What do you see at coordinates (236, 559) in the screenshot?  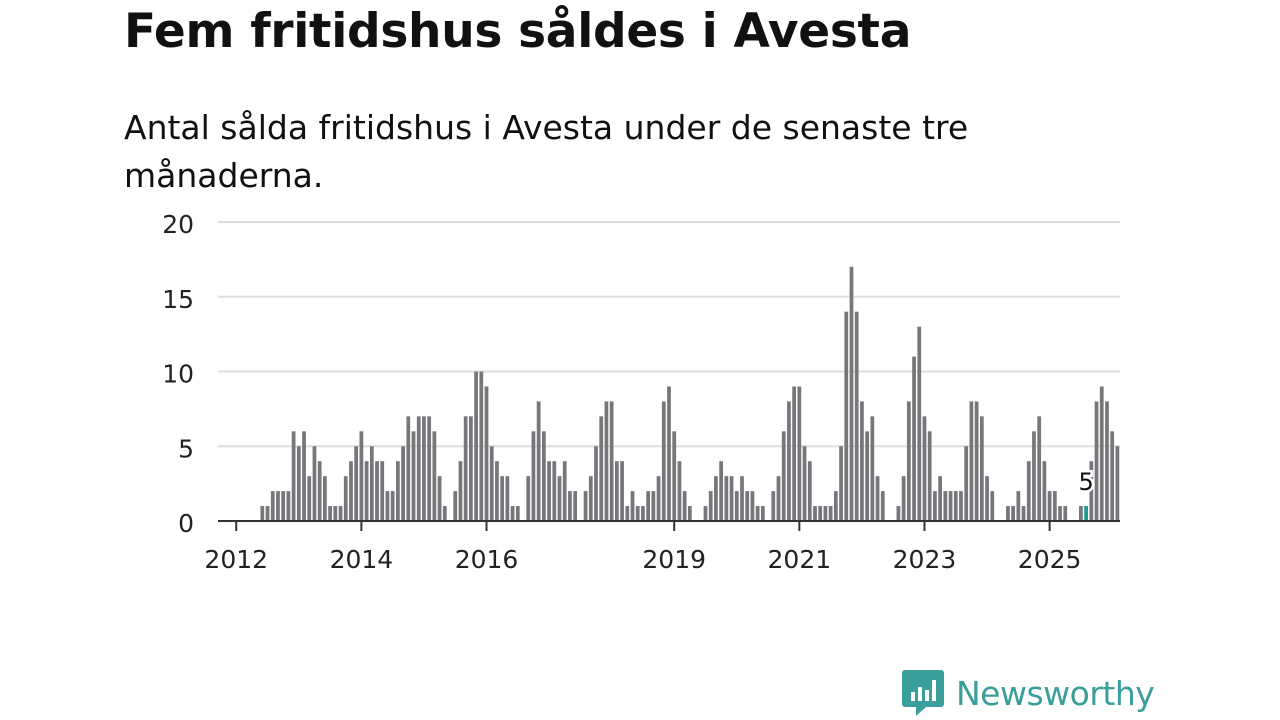 I see `x-tick-label: 2012` at bounding box center [236, 559].